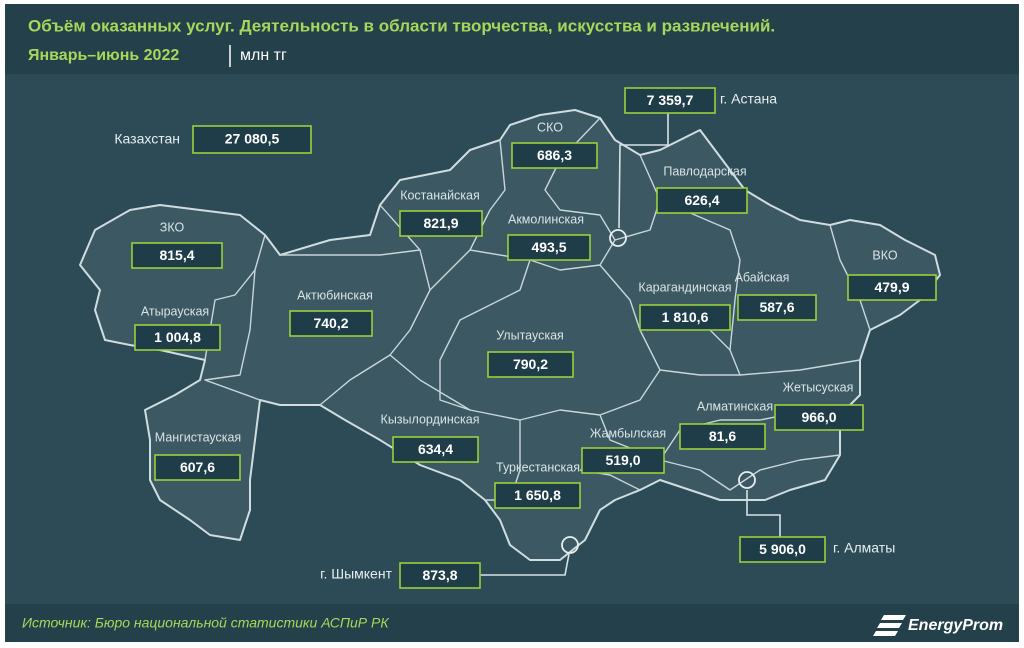  I want to click on value-label: 873,8, so click(439, 575).